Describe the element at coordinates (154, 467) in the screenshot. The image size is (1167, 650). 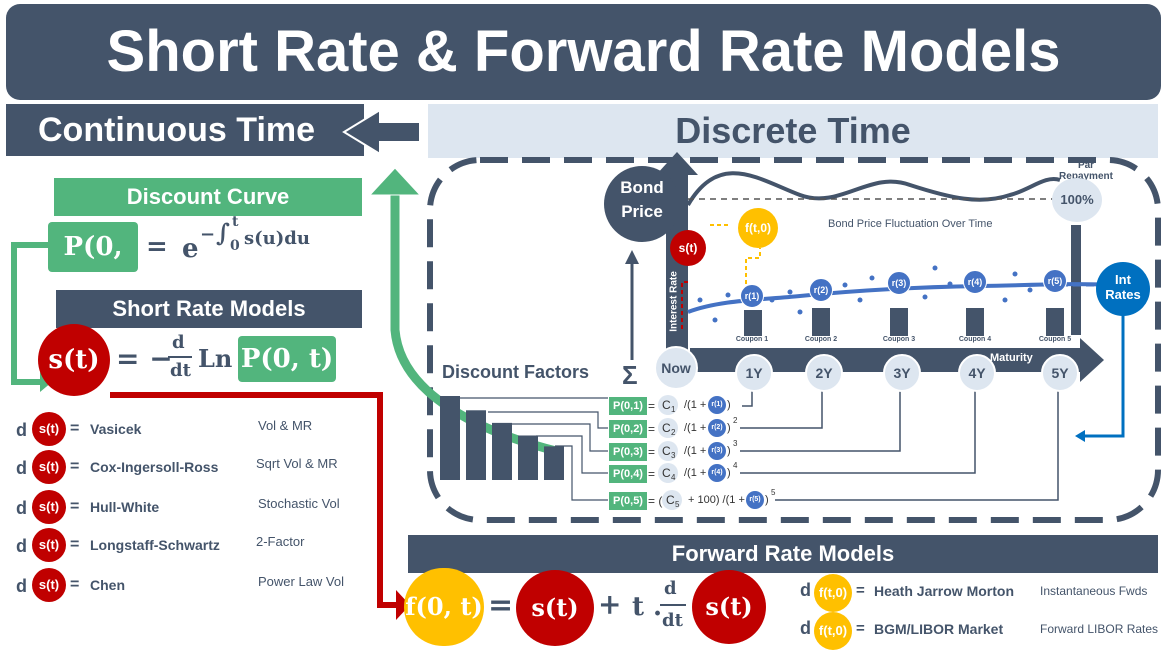
I see `model-name: Cox-Ingersoll-Ross` at that location.